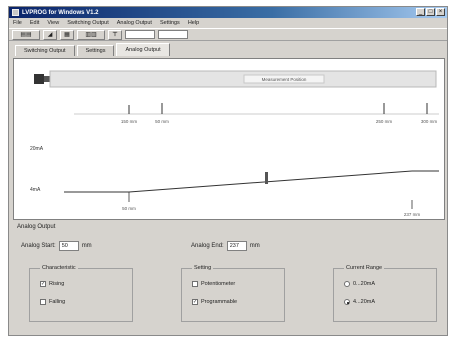 The height and width of the screenshot is (340, 454). I want to click on falling-label: Falling, so click(57, 302).